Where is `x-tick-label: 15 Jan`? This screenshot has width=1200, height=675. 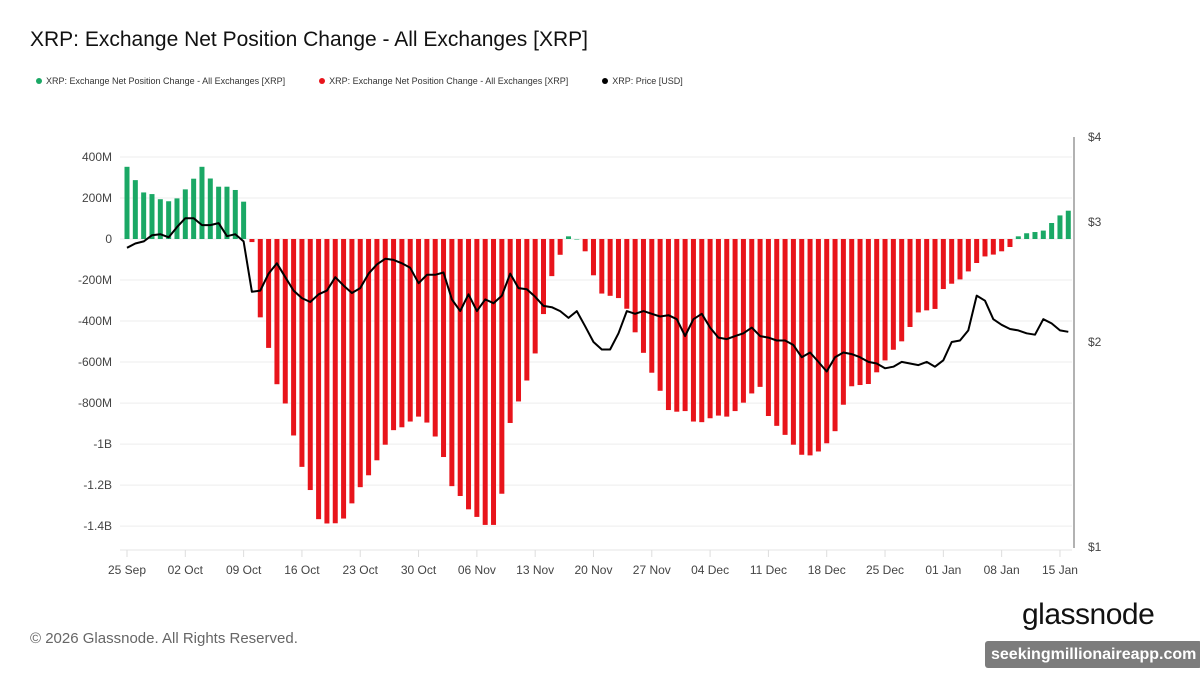
x-tick-label: 15 Jan is located at coordinates (1060, 570).